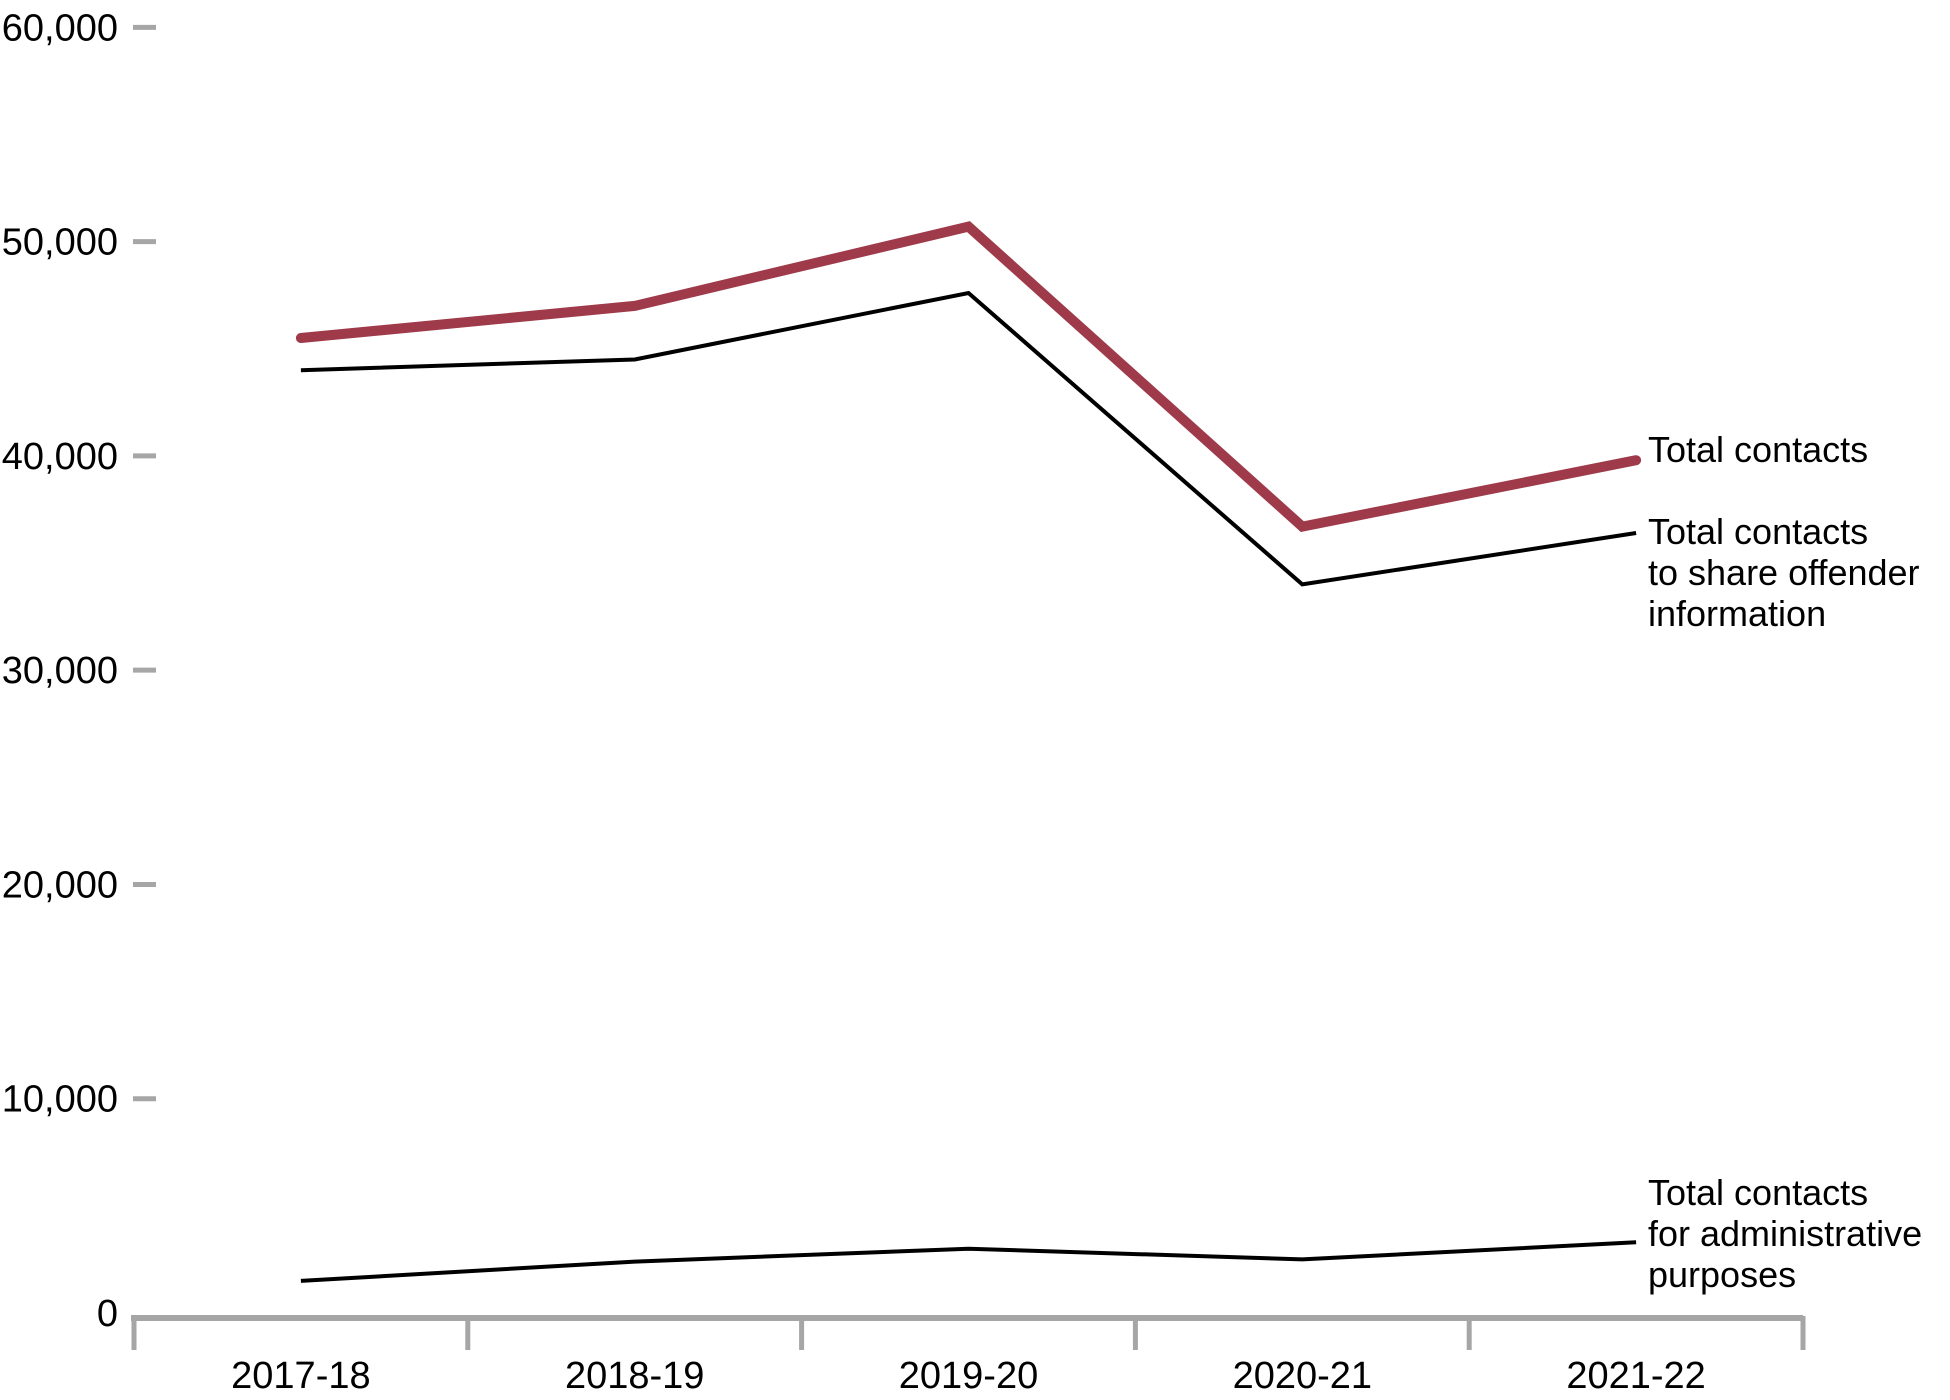 The image size is (1950, 1400). Describe the element at coordinates (300, 1376) in the screenshot. I see `x-axis-label: 2017-18` at that location.